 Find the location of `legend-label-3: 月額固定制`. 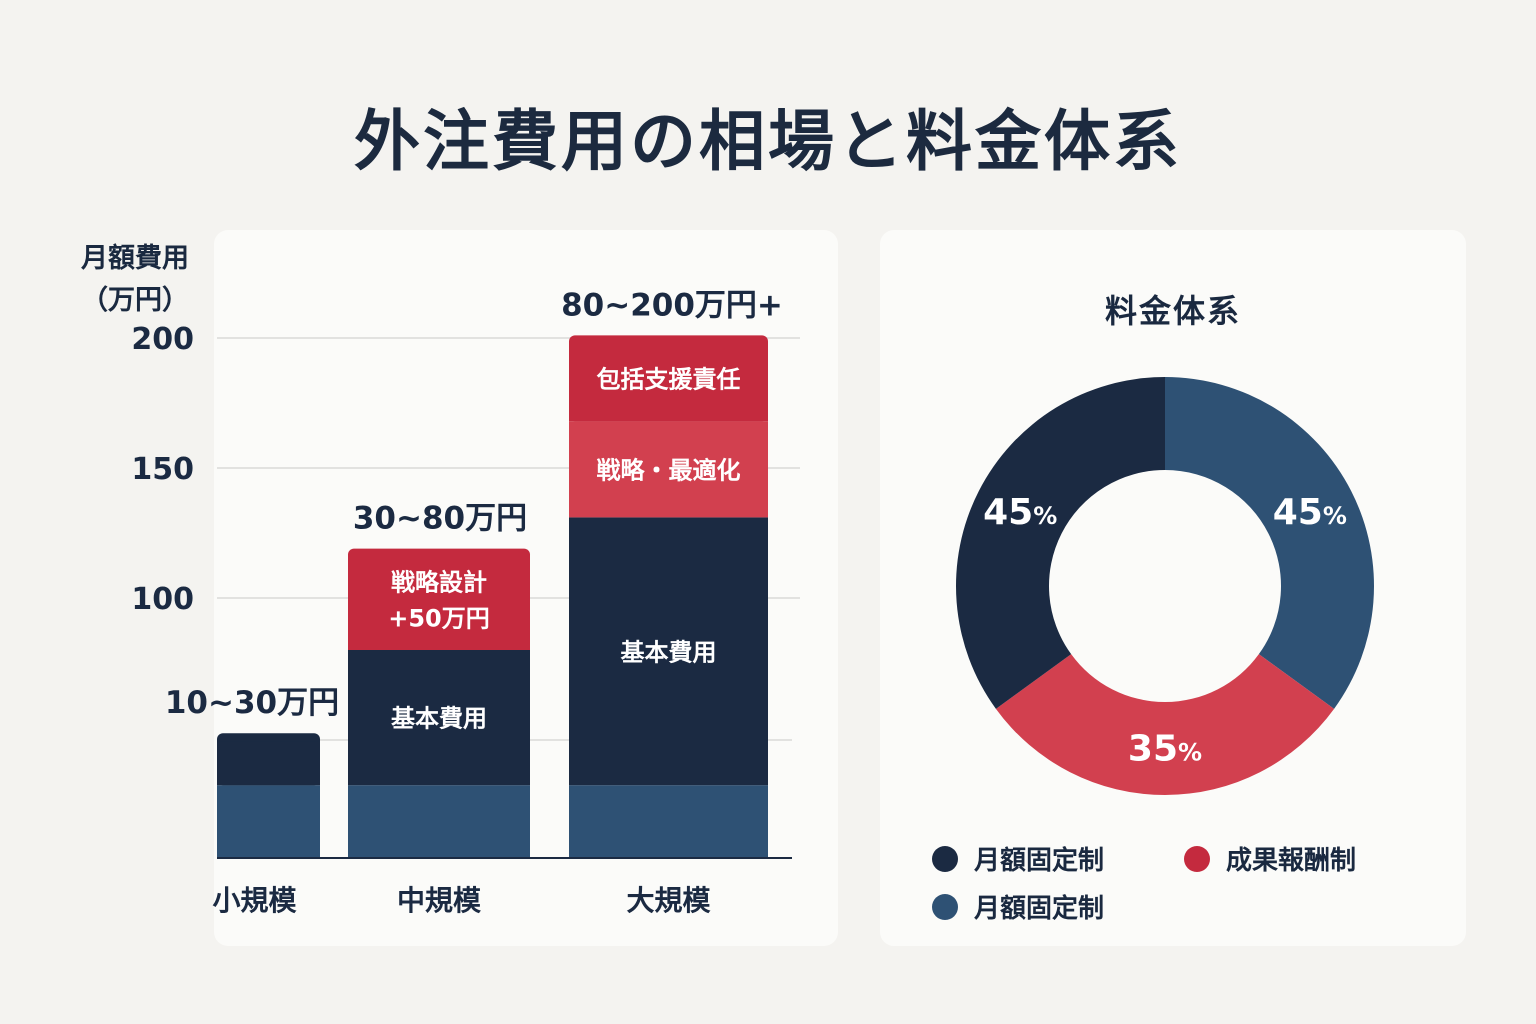

legend-label-3: 月額固定制 is located at coordinates (1039, 909).